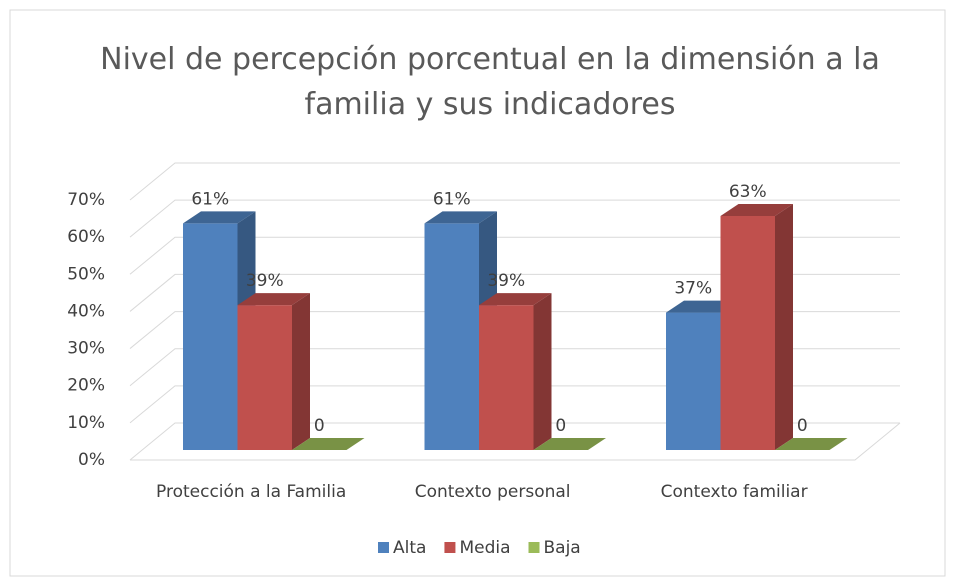 The height and width of the screenshot is (582, 956). I want to click on floor-edge, so click(515, 441).